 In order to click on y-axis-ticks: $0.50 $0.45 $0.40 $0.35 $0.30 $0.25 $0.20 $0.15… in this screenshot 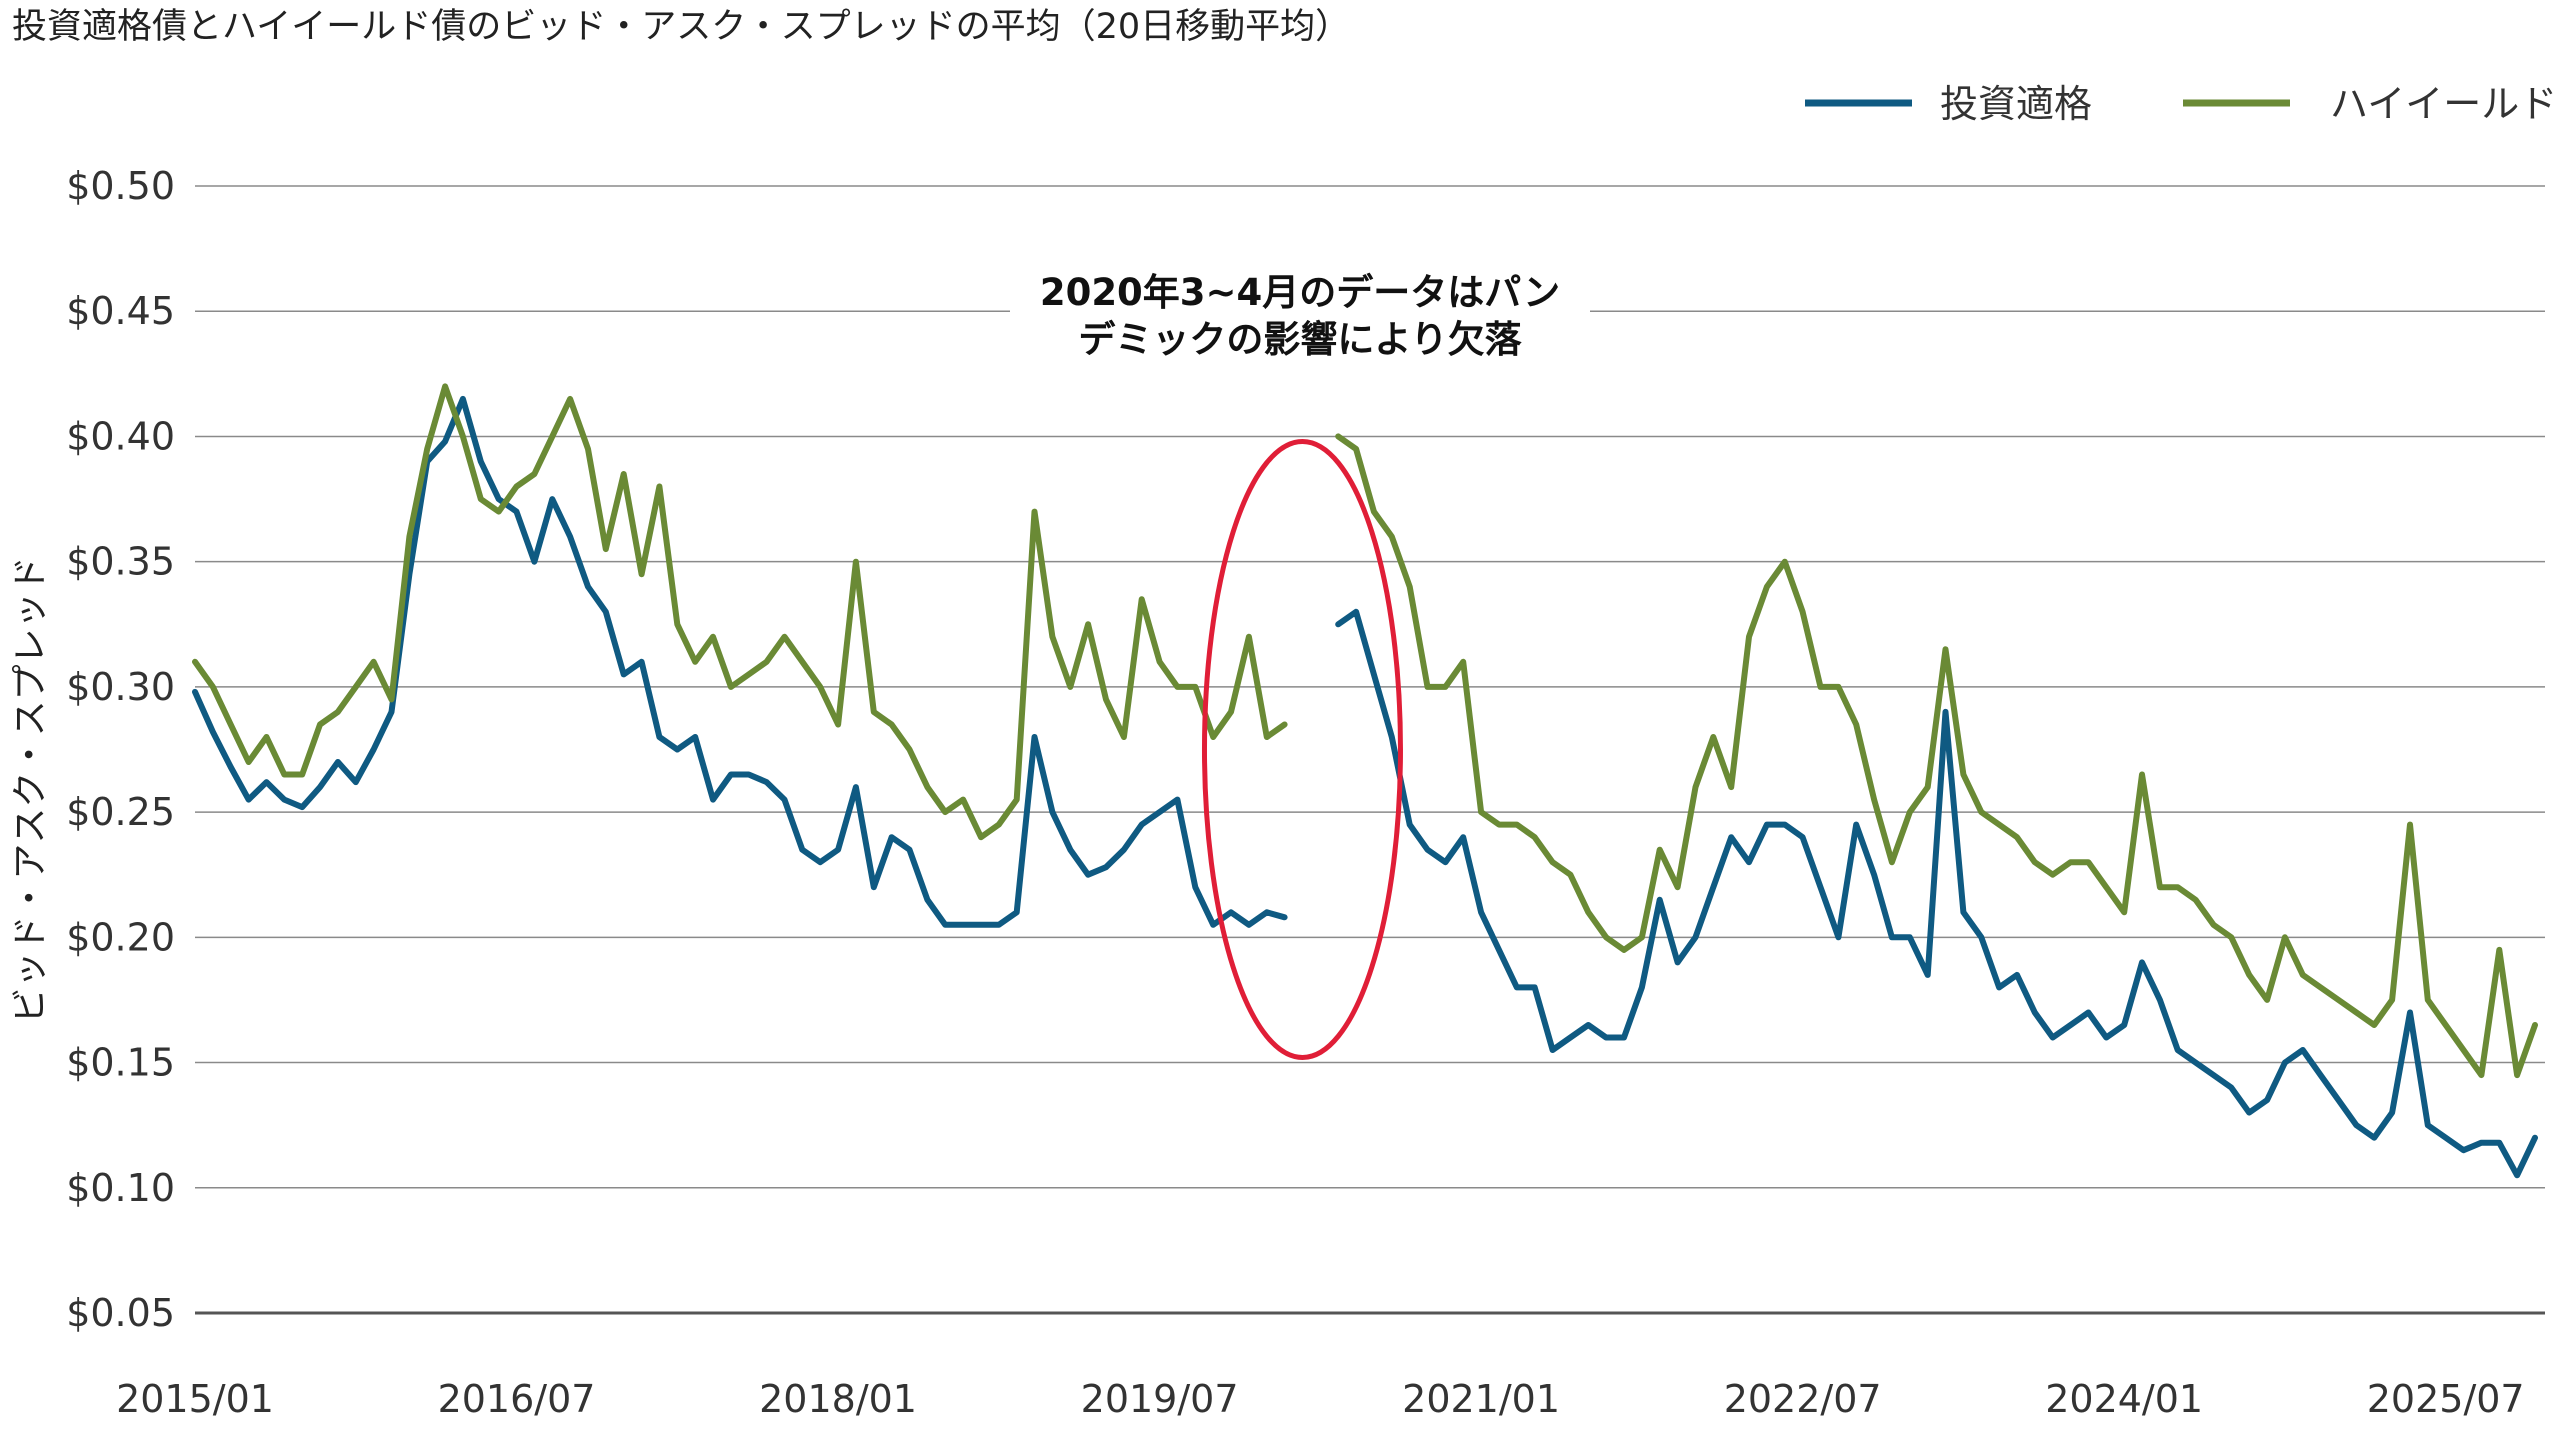, I will do `click(120, 749)`.